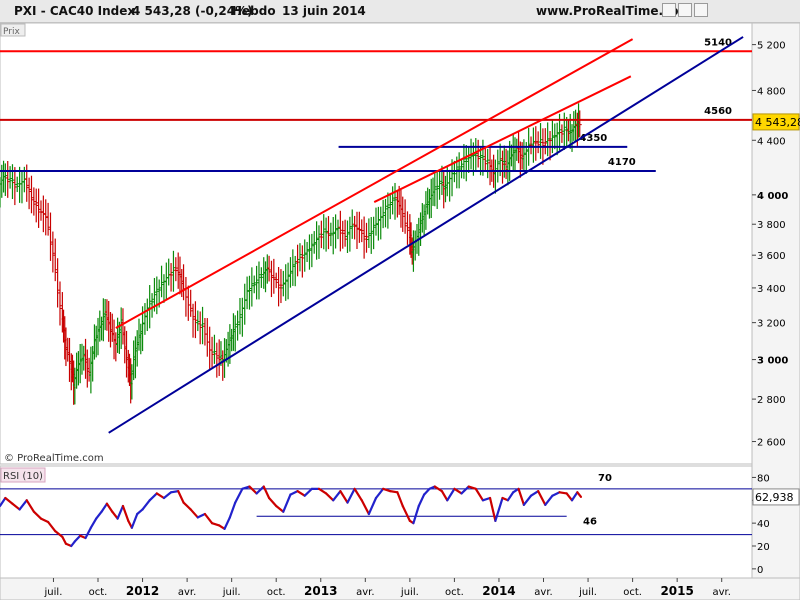 This screenshot has width=800, height=600. I want to click on restore-icon, so click(685, 10).